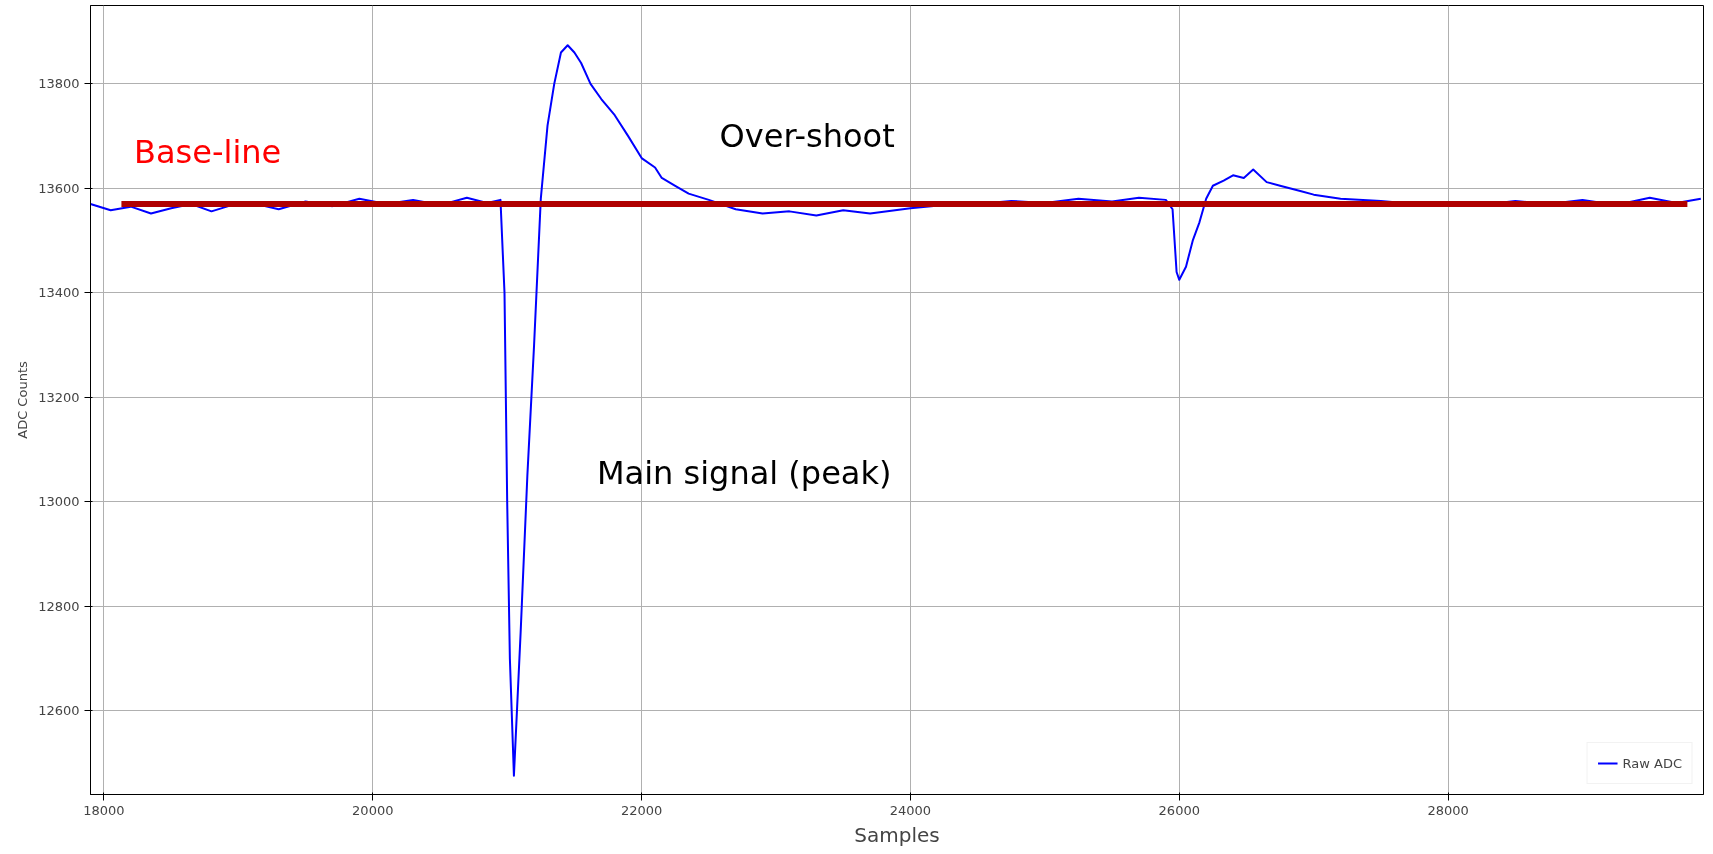  What do you see at coordinates (1448, 810) in the screenshot?
I see `x-tick-label: 28000` at bounding box center [1448, 810].